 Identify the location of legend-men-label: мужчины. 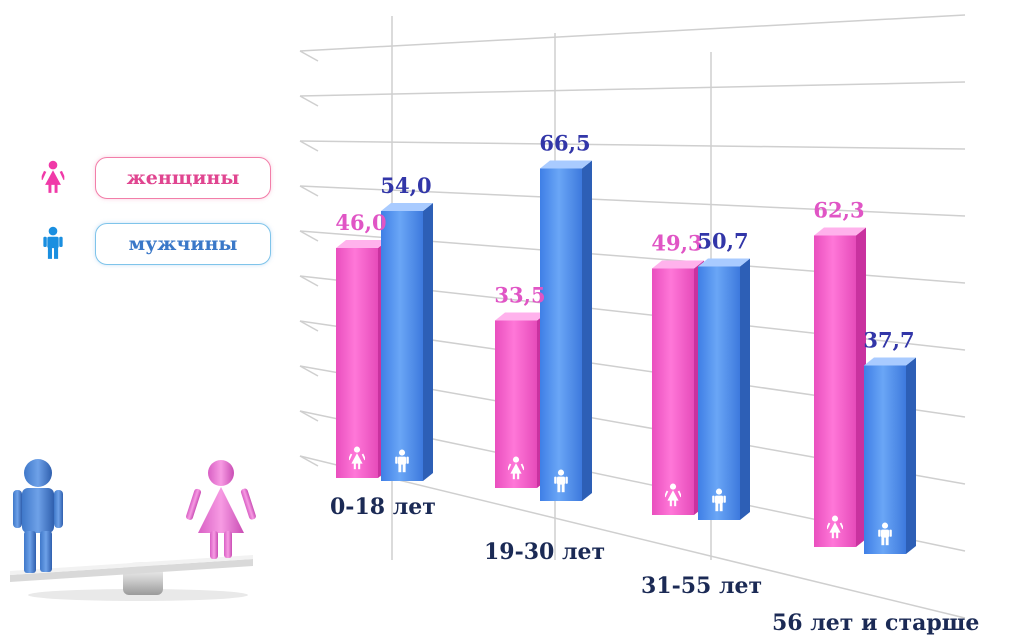
(183, 244).